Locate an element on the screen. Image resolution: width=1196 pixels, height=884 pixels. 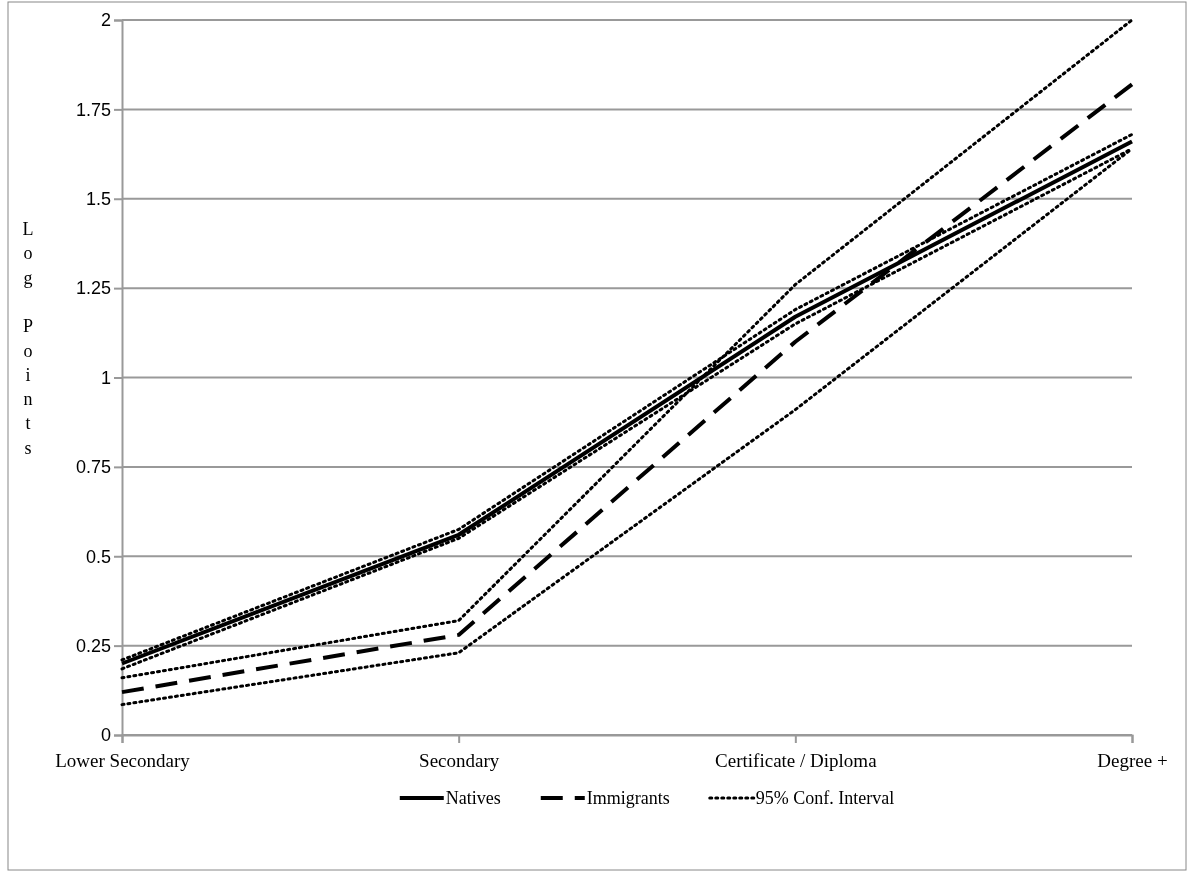
y-tick-label: 1.75 is located at coordinates (93, 109).